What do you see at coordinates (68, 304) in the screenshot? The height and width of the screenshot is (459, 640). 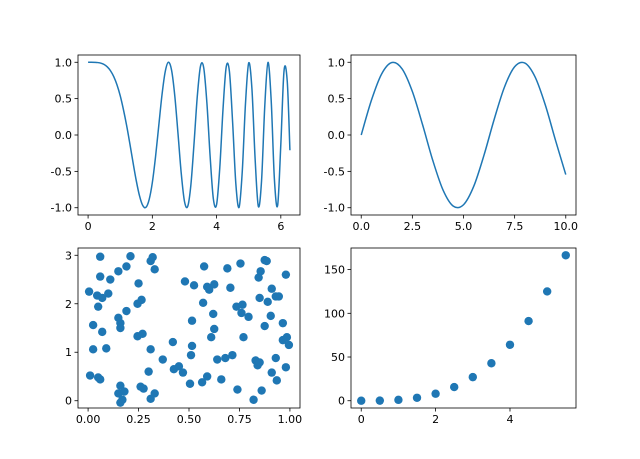 I see `y-tick-label: 2` at bounding box center [68, 304].